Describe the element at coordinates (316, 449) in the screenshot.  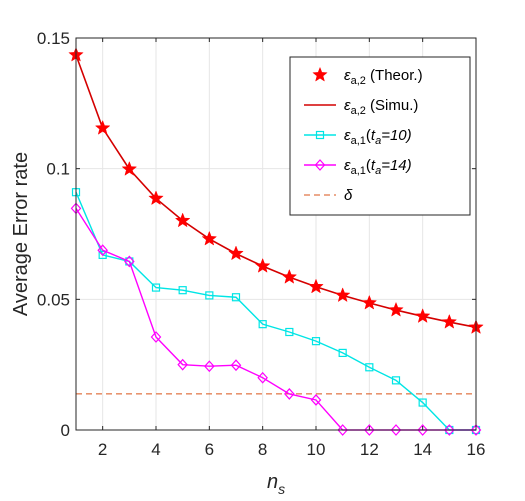
I see `x-tick-label: 10` at that location.